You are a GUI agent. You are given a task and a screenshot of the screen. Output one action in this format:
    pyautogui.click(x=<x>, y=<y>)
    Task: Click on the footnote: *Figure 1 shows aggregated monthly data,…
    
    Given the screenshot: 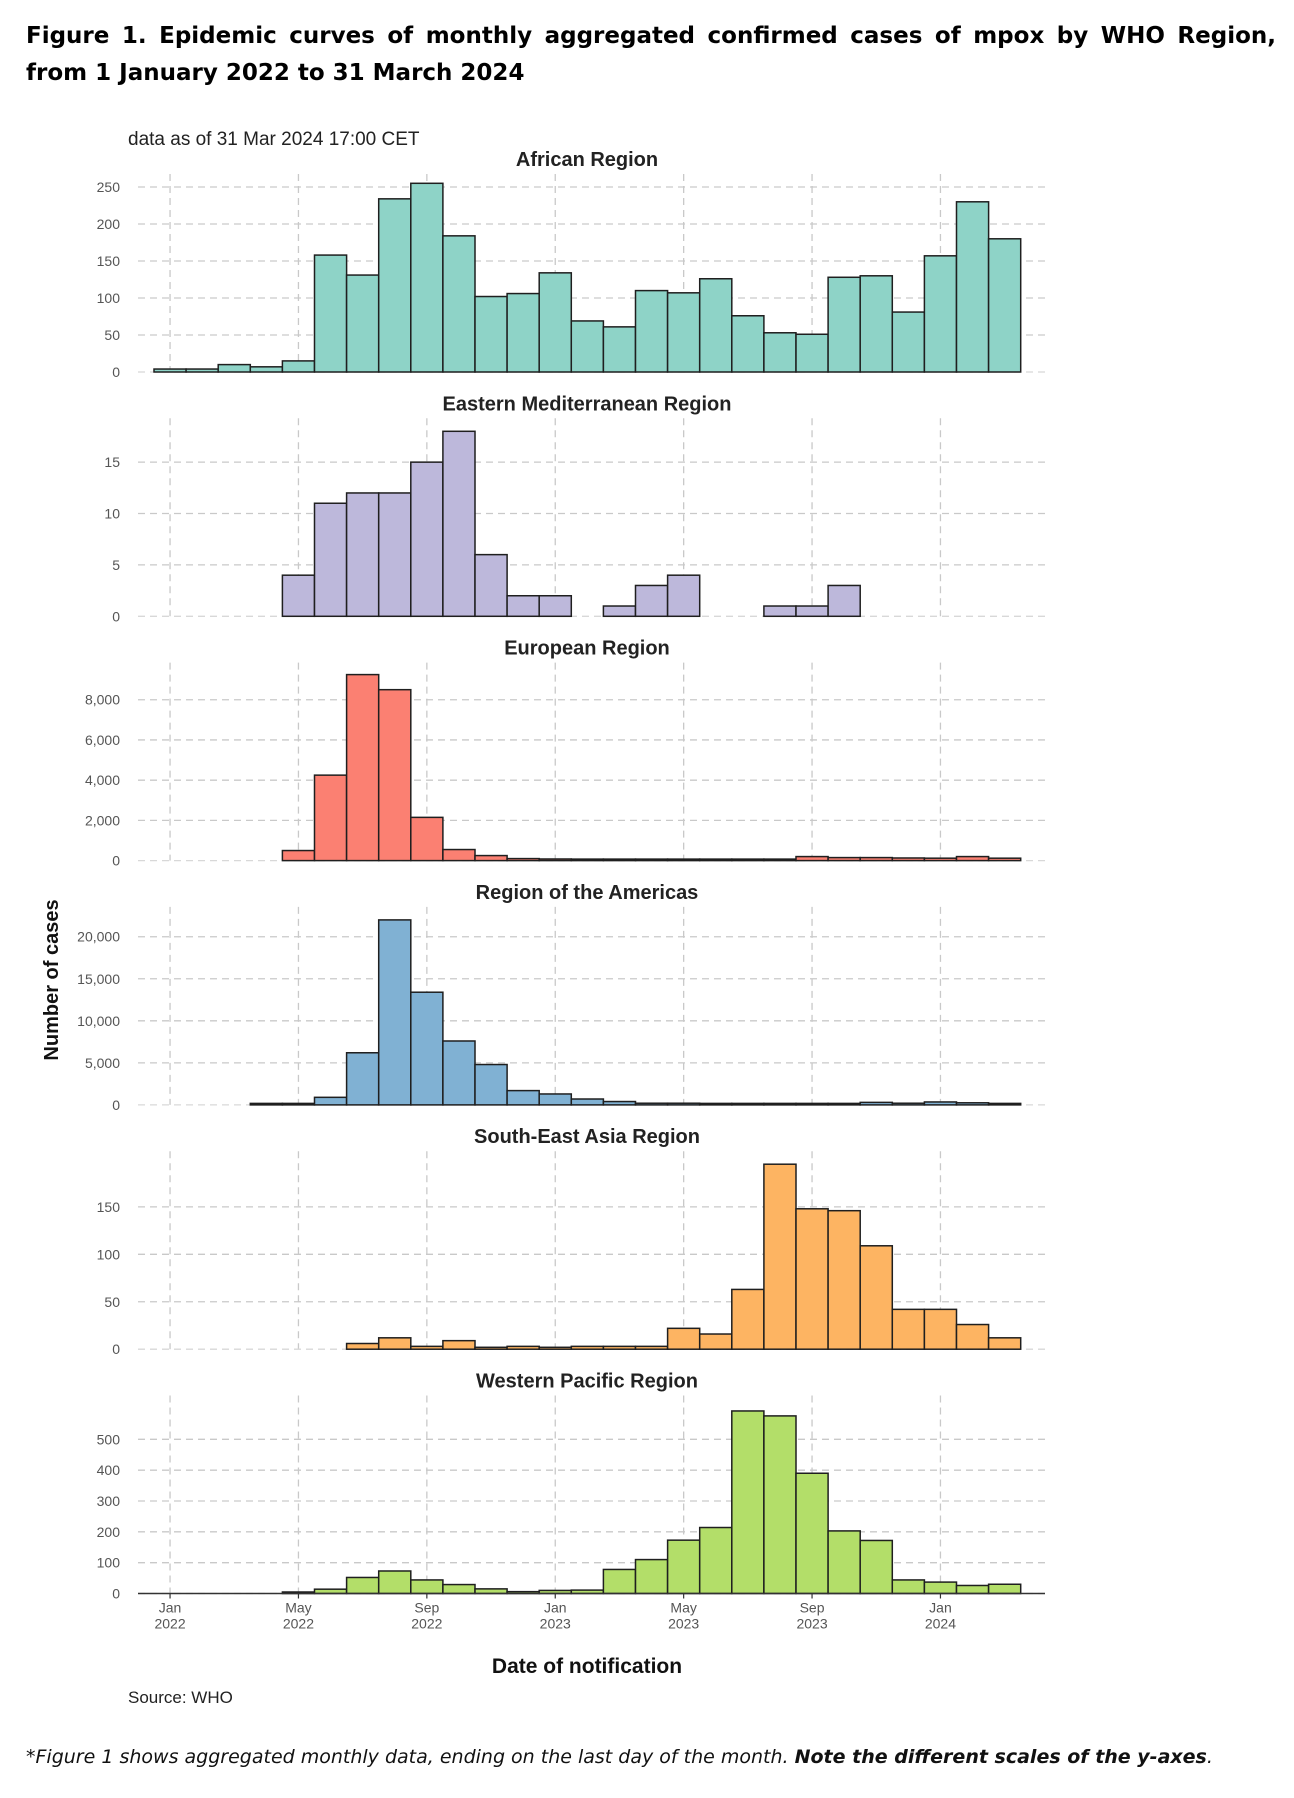 What is the action you would take?
    pyautogui.click(x=651, y=1757)
    